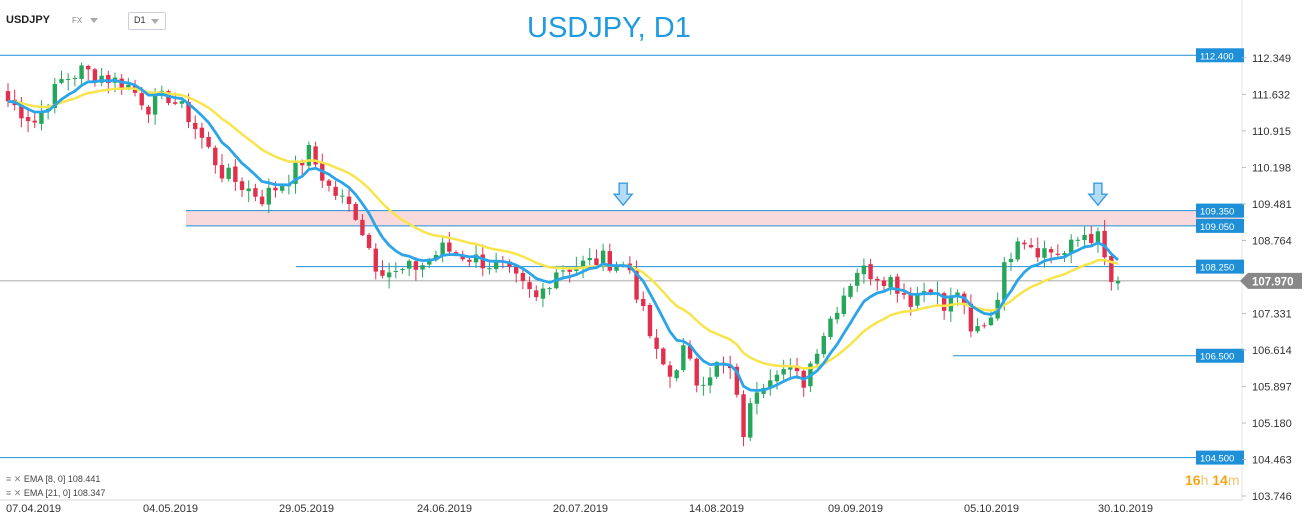 This screenshot has width=1312, height=525. What do you see at coordinates (9, 493) in the screenshot?
I see `menu-icon: ≡` at bounding box center [9, 493].